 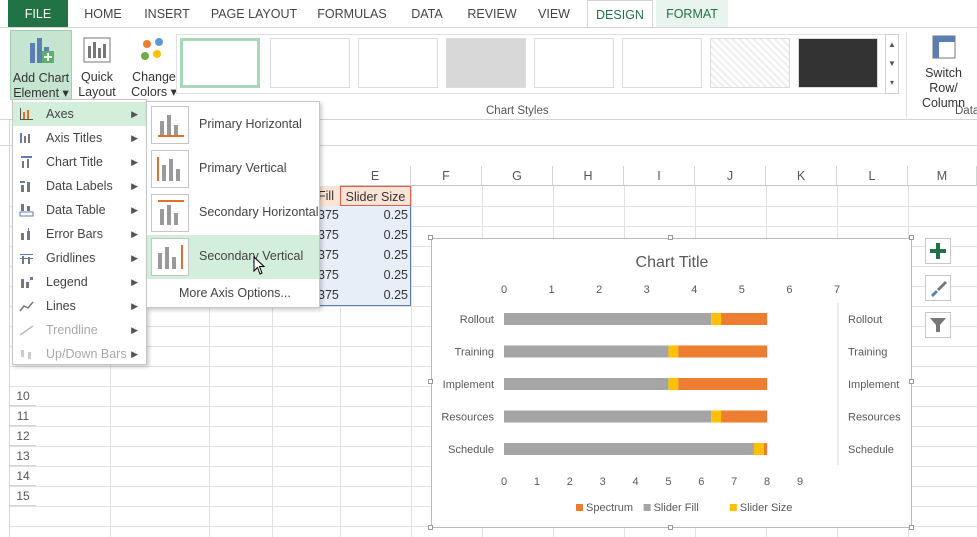 I want to click on menu-item-error-bars: Error Bars ▶, so click(x=79, y=234).